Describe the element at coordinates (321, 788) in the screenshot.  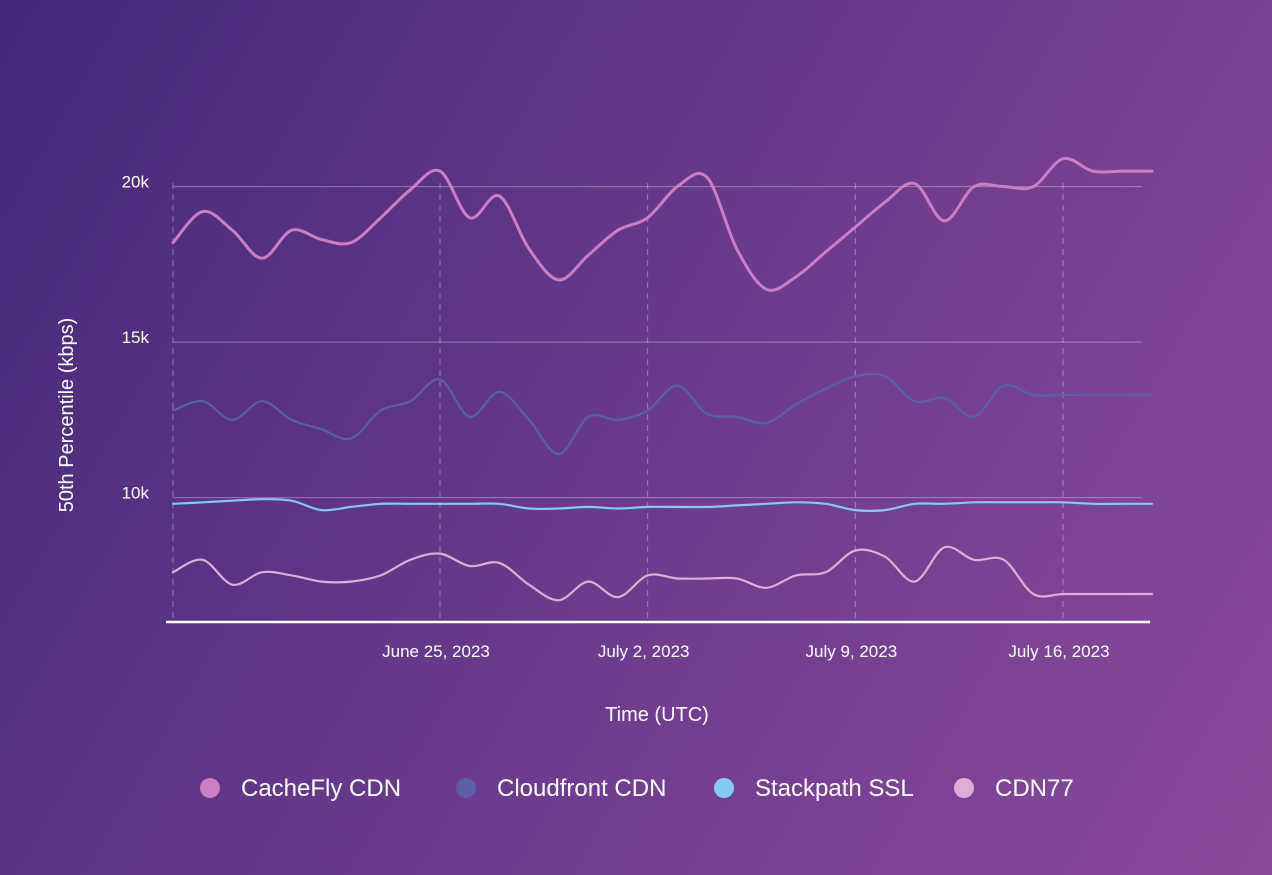
I see `legend-label-cachefly-cdn: CacheFly CDN` at that location.